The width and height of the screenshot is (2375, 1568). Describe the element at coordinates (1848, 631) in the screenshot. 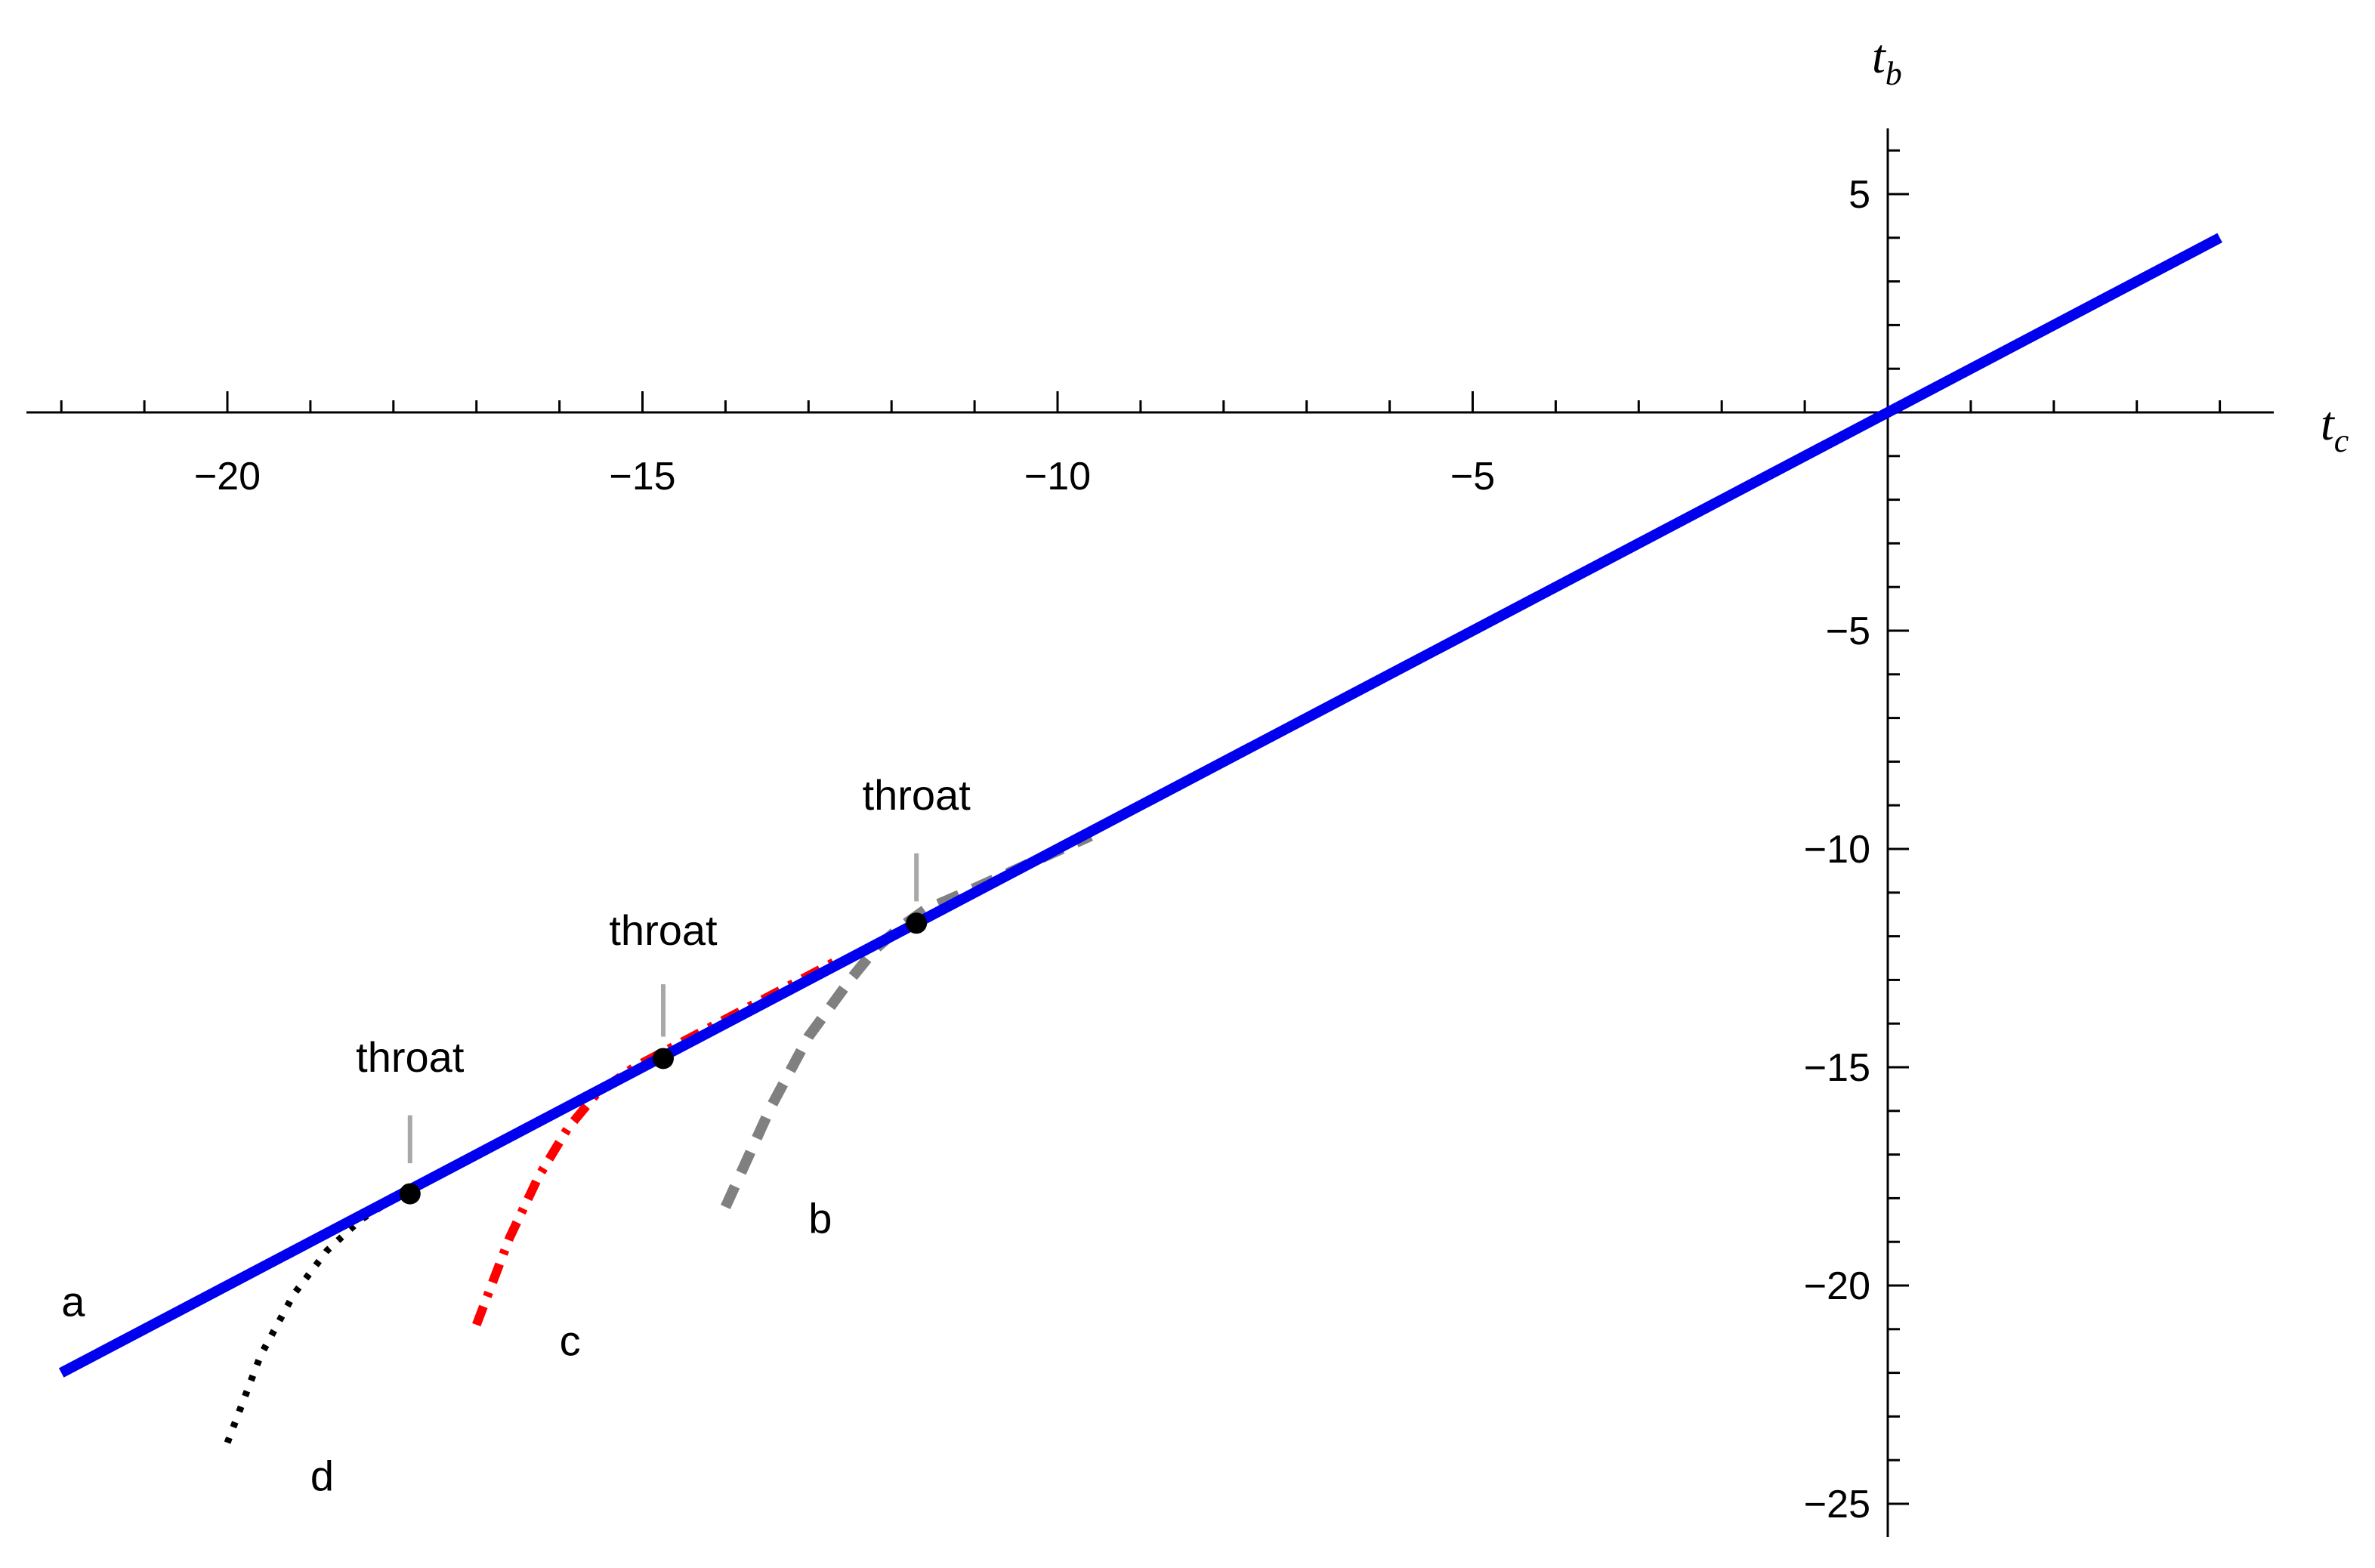

I see `y-tick-label: −5` at that location.